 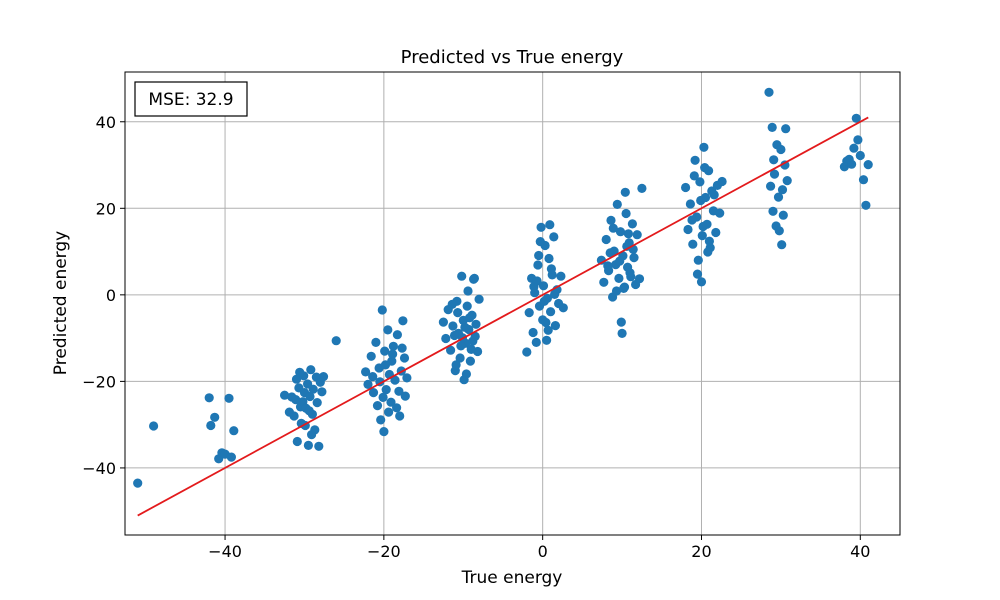 What do you see at coordinates (99, 468) in the screenshot?
I see `y-tick-label: −40` at bounding box center [99, 468].